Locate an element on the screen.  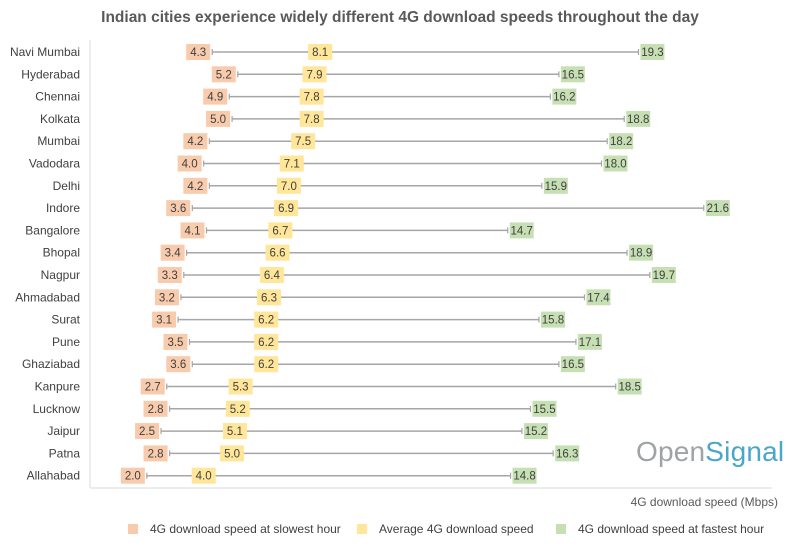
point-average-surat is located at coordinates (266, 319).